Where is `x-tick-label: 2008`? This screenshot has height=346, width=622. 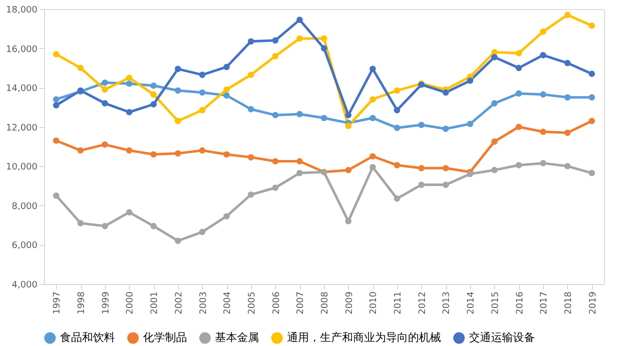
x-tick-label: 2008 is located at coordinates (325, 302).